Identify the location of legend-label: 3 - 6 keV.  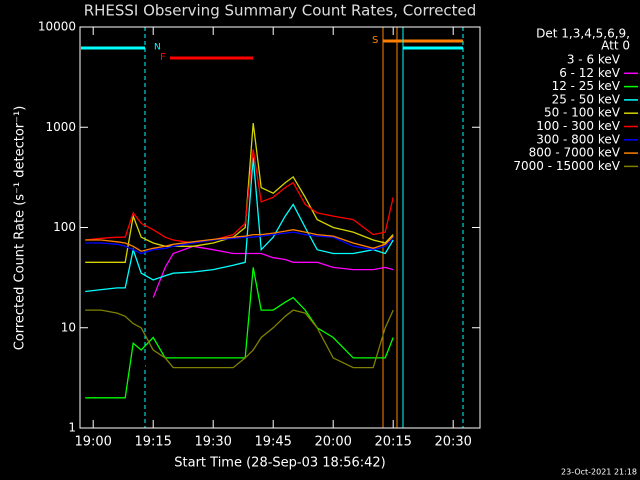
(594, 60).